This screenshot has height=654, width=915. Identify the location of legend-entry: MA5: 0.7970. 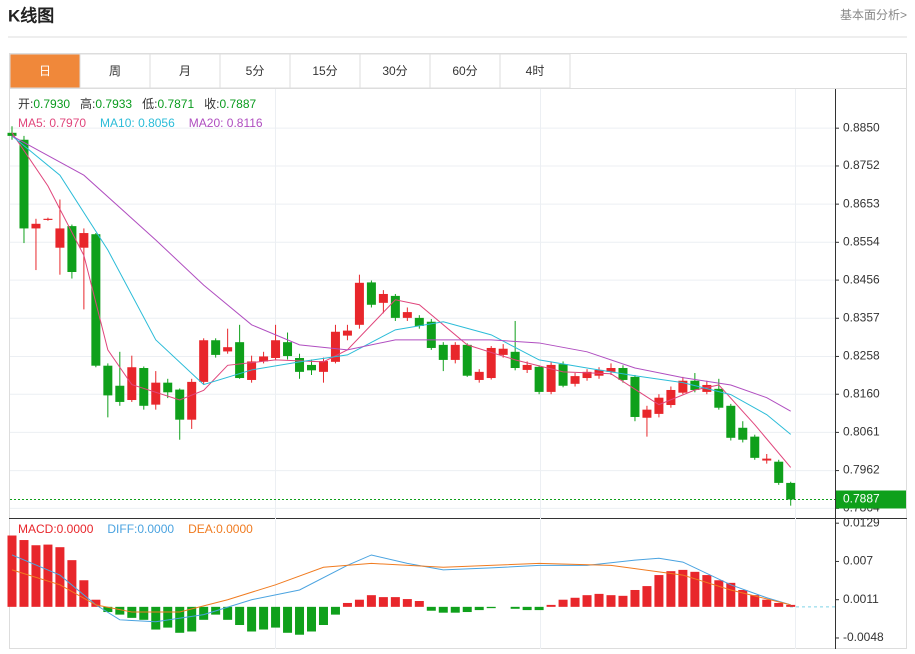
(52, 123).